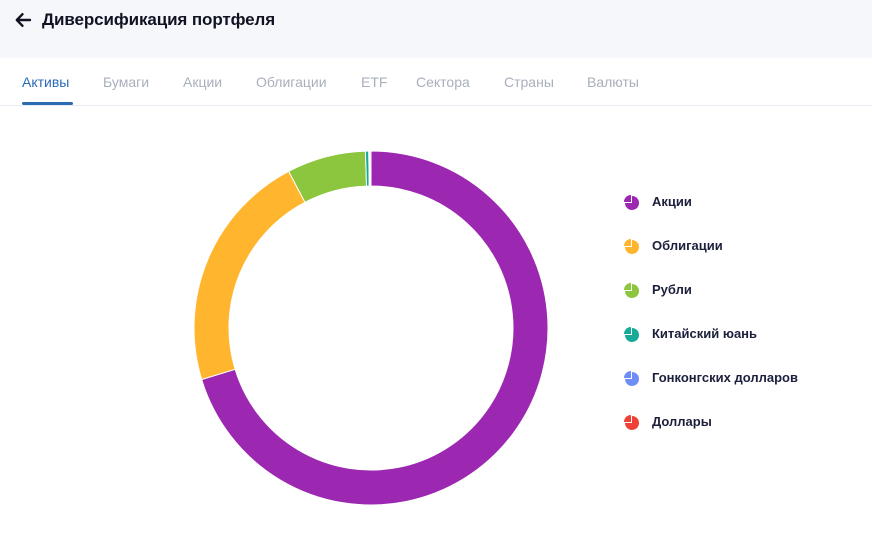 This screenshot has width=872, height=537. Describe the element at coordinates (159, 19) in the screenshot. I see `page-title: Диверсификация портфеля` at that location.